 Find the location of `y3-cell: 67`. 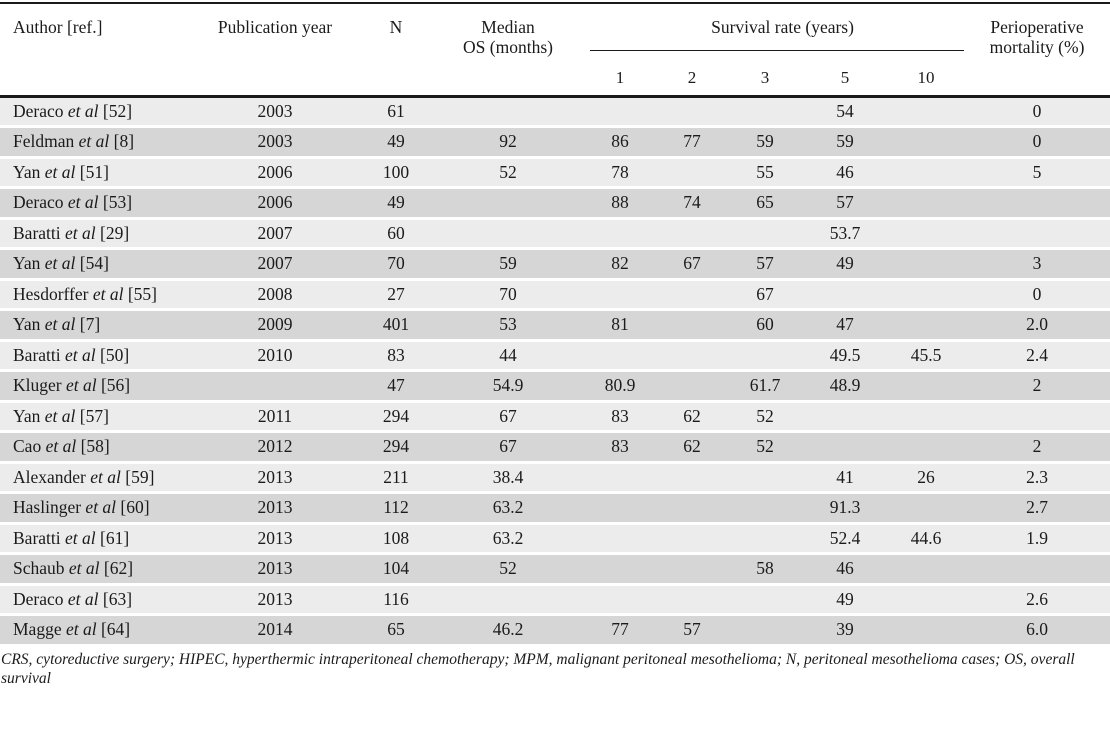

y3-cell: 67 is located at coordinates (765, 295).